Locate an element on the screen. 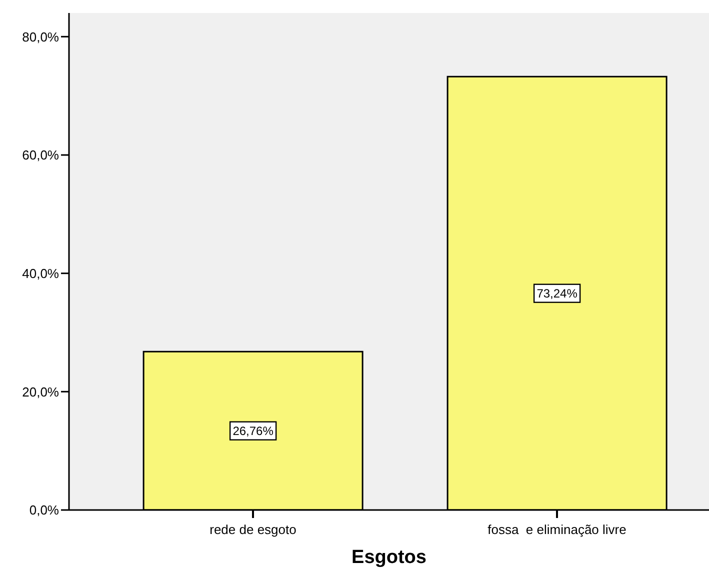 This screenshot has width=709, height=575. y-tick-label: 0,0% is located at coordinates (44, 510).